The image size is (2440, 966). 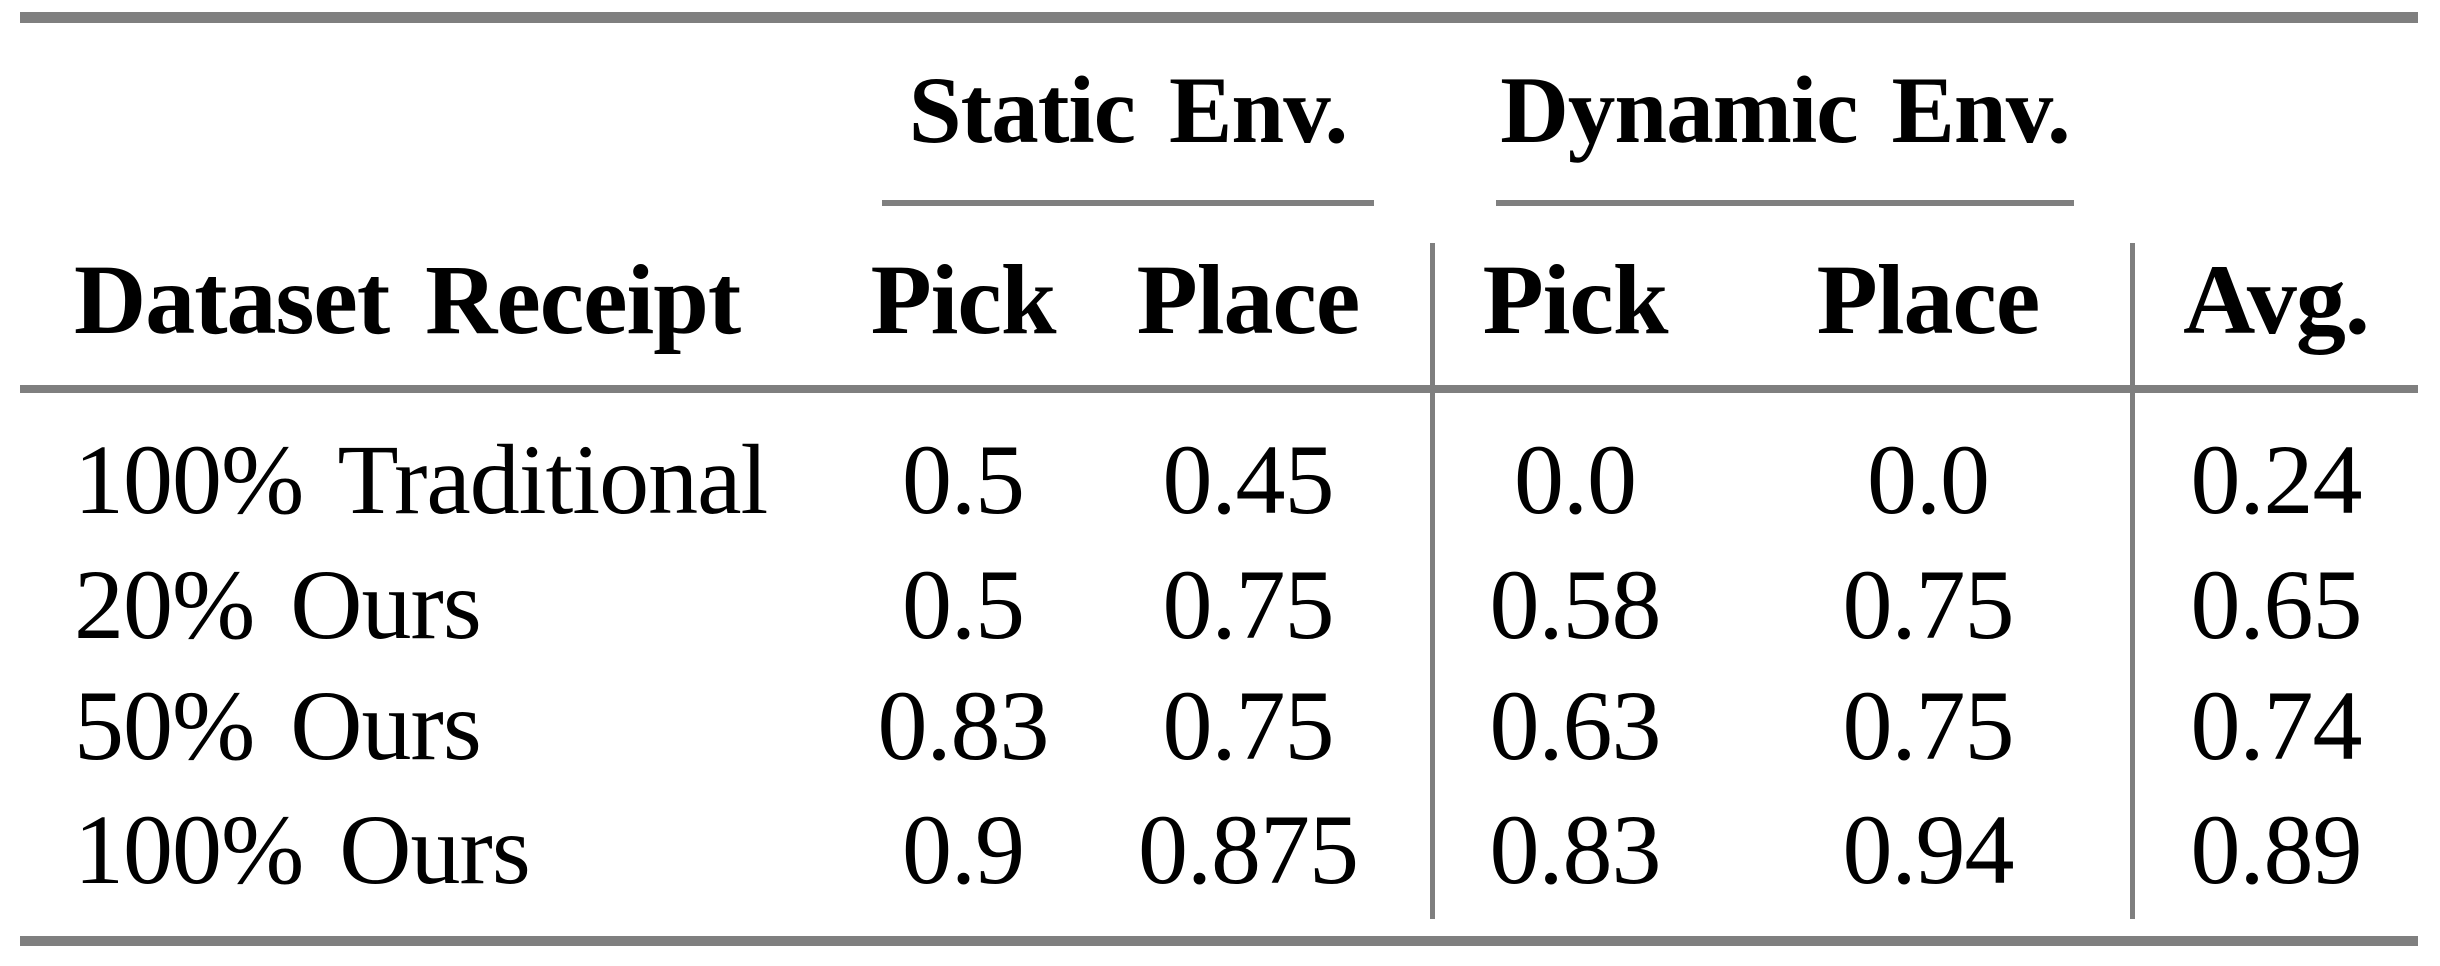 What do you see at coordinates (302, 849) in the screenshot?
I see `row-label: 100% Ours` at bounding box center [302, 849].